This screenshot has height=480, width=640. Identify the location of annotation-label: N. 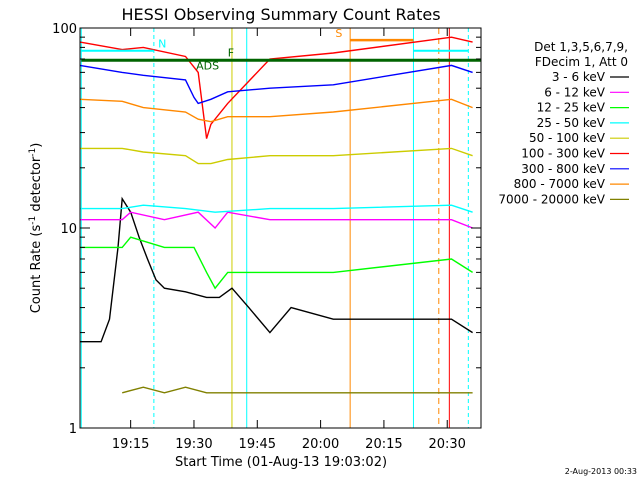
(162, 43).